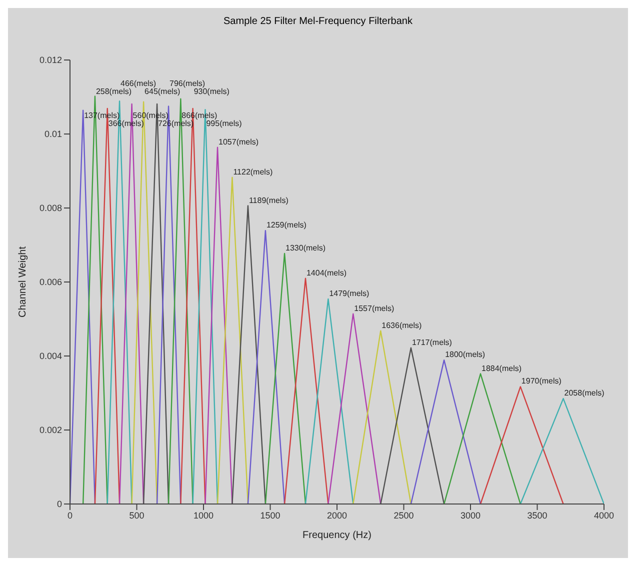  I want to click on annotation: 1122(mels), so click(253, 171).